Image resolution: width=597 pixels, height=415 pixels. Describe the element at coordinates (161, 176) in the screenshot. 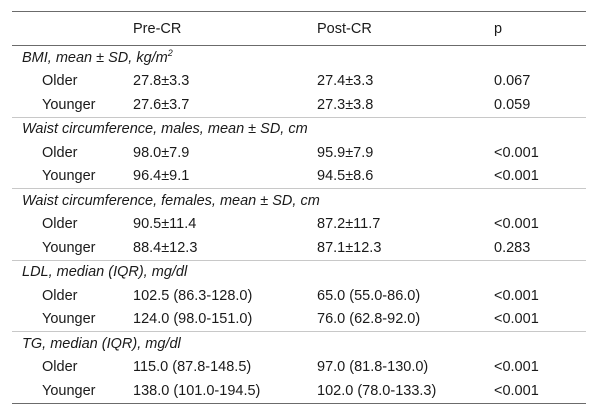

I see `pre-cr-value: 96.4±9.1` at that location.